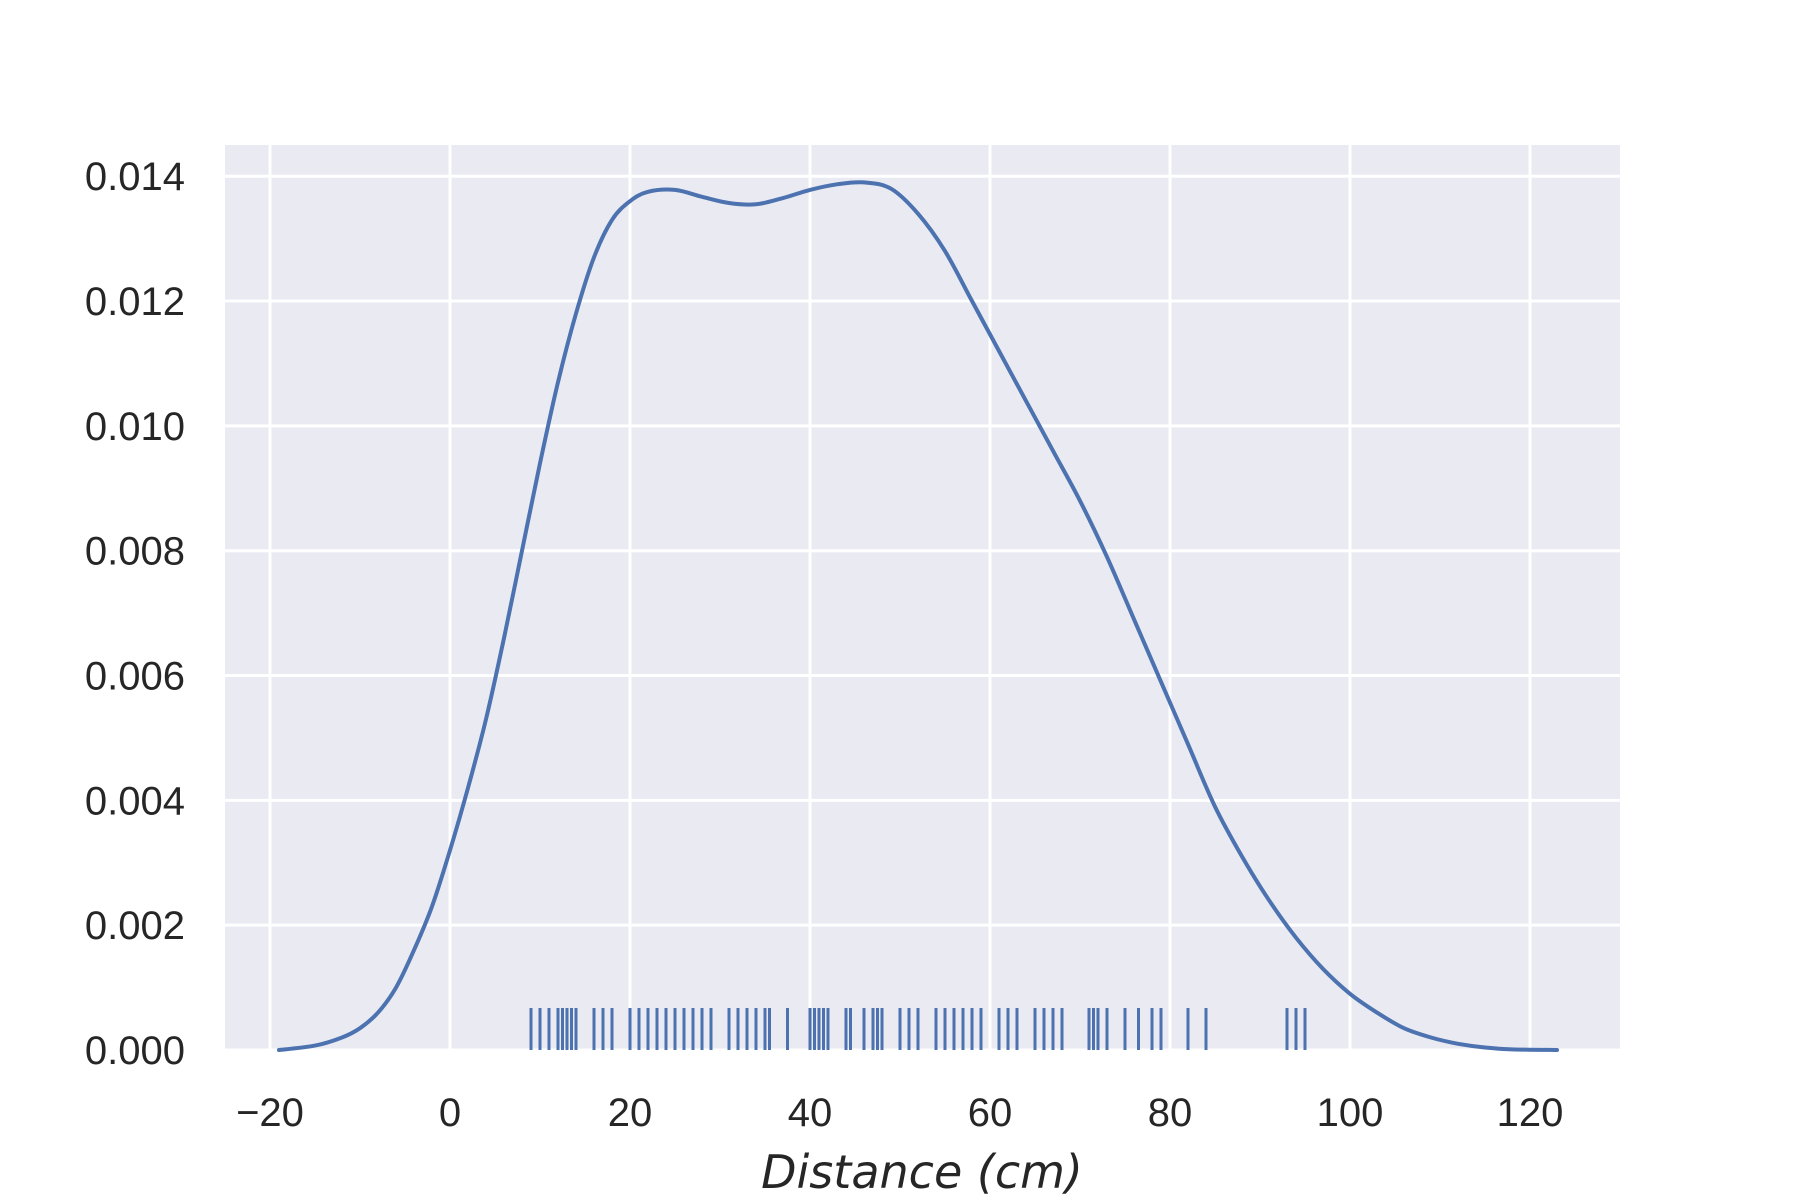  Describe the element at coordinates (135, 801) in the screenshot. I see `y-tick-label: 0.004` at that location.